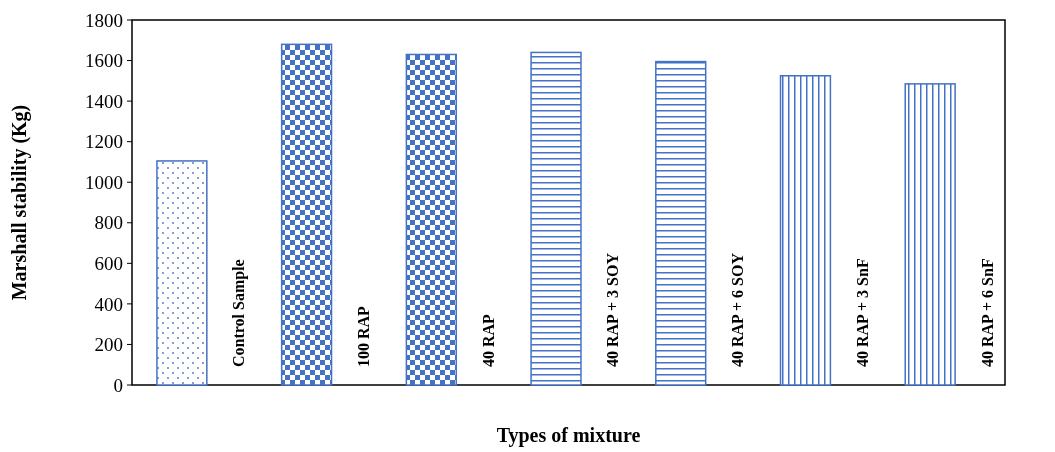 The image size is (1055, 452). What do you see at coordinates (118, 385) in the screenshot?
I see `y-tick-label: 0` at bounding box center [118, 385].